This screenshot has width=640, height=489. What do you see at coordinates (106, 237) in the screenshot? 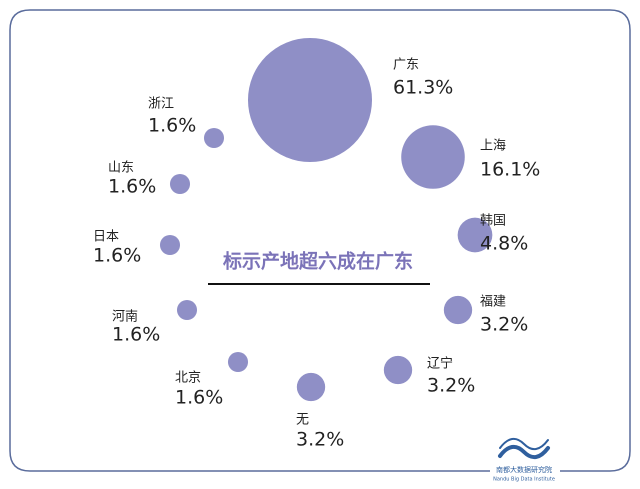
I see `category-label: 日本` at bounding box center [106, 237].